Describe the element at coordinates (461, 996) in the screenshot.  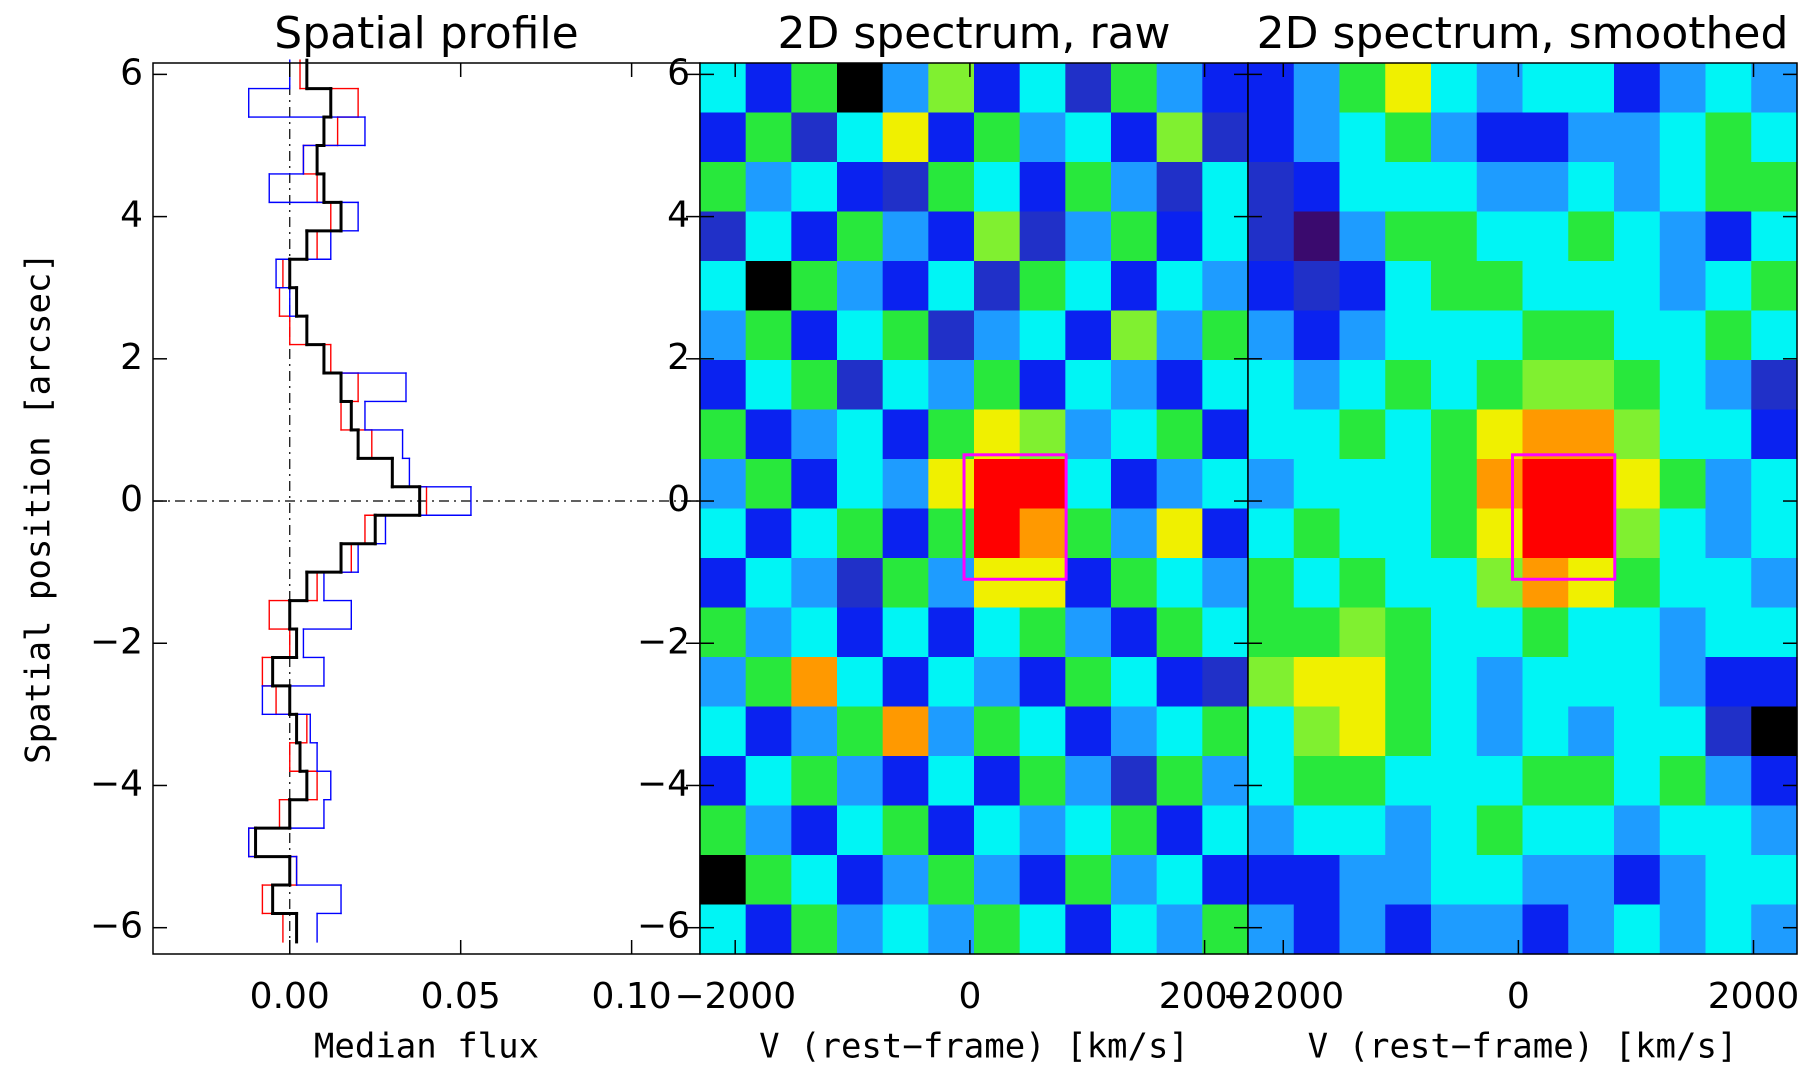
I see `x-tick-label: 0.05` at that location.